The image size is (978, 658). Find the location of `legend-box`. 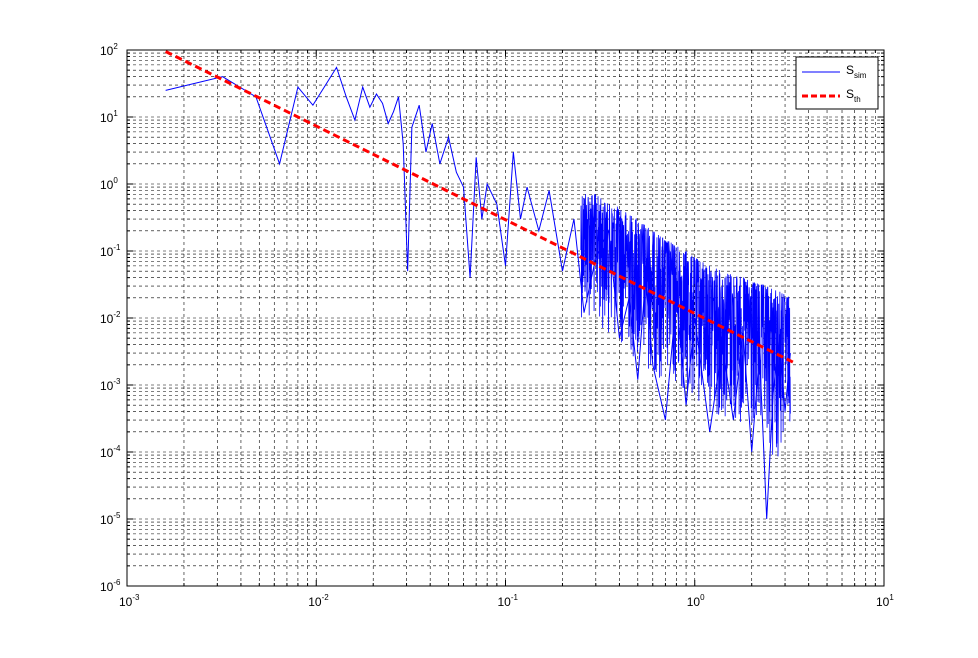

legend-box is located at coordinates (837, 83).